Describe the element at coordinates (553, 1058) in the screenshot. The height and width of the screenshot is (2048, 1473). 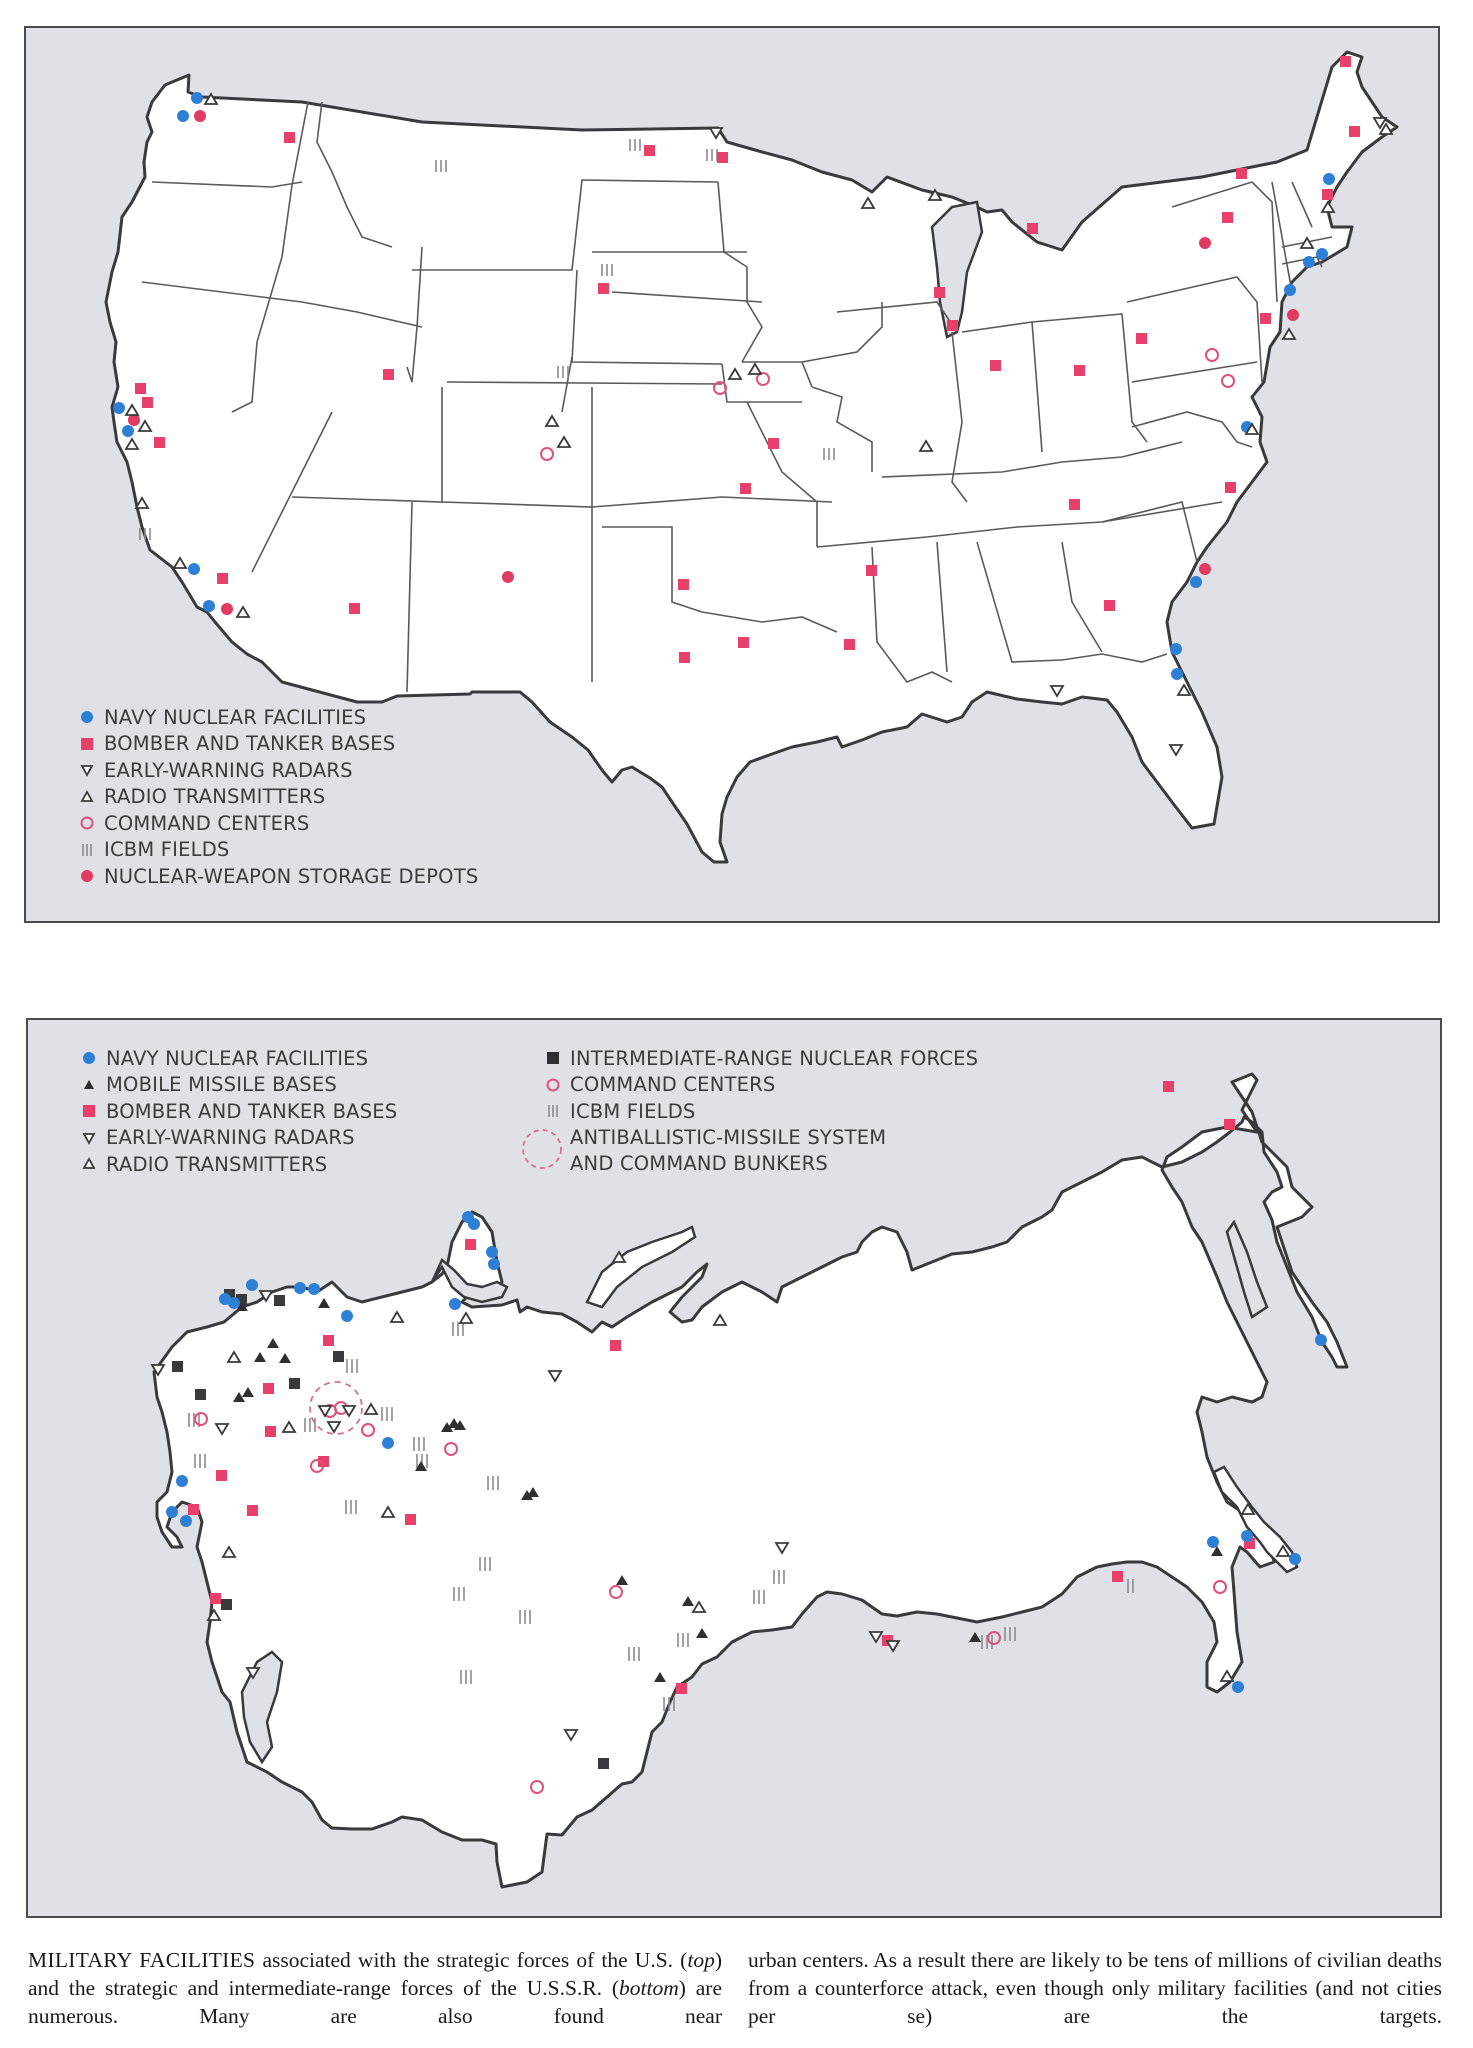
I see `inf-square-icon` at that location.